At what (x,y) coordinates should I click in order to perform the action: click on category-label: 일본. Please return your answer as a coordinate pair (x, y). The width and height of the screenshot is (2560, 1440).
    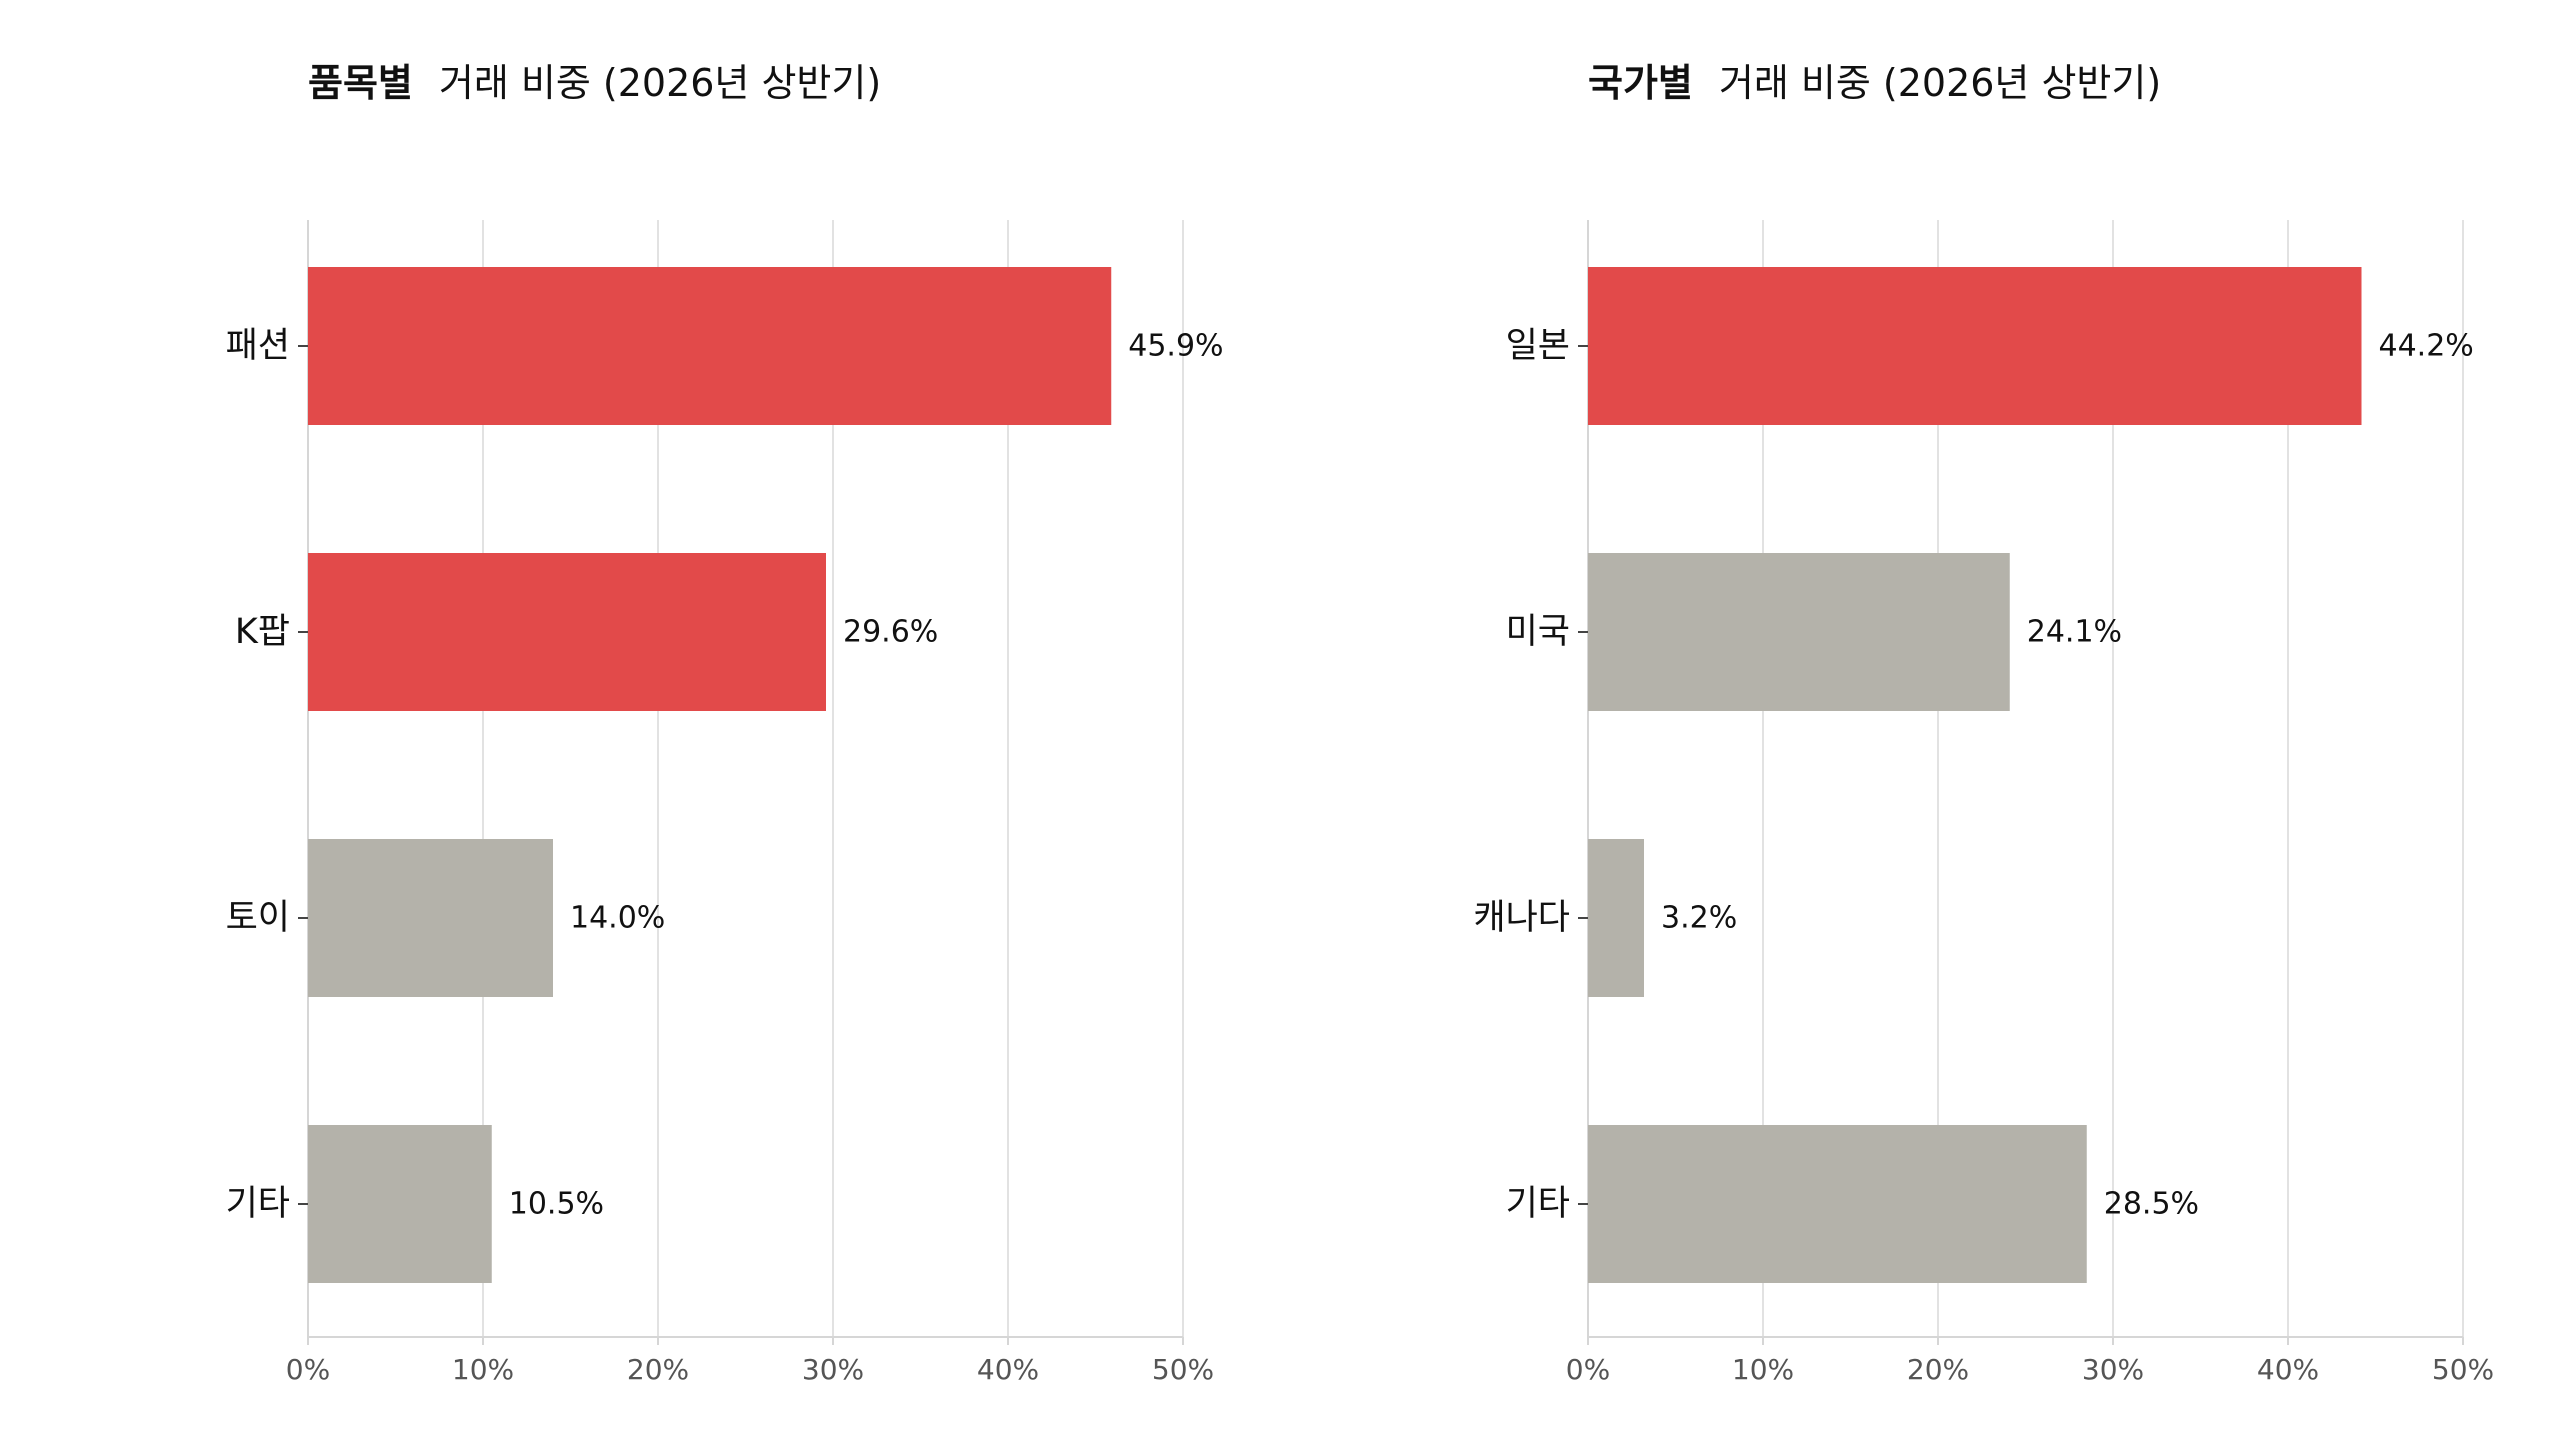
    Looking at the image, I should click on (1538, 346).